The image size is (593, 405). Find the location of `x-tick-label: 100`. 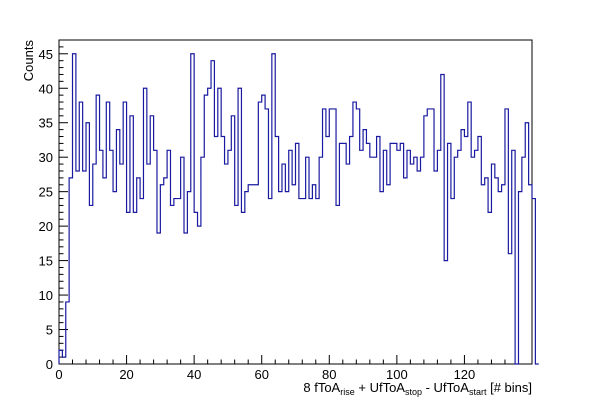

x-tick-label: 100 is located at coordinates (397, 374).